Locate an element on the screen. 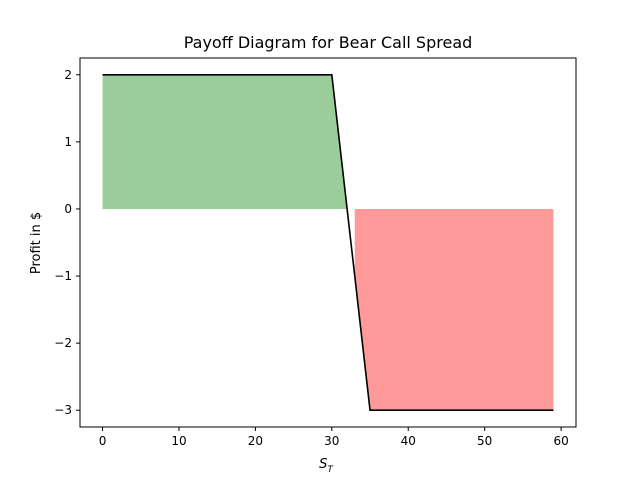 Image resolution: width=640 pixels, height=485 pixels. x-tick-label: 30 is located at coordinates (331, 441).